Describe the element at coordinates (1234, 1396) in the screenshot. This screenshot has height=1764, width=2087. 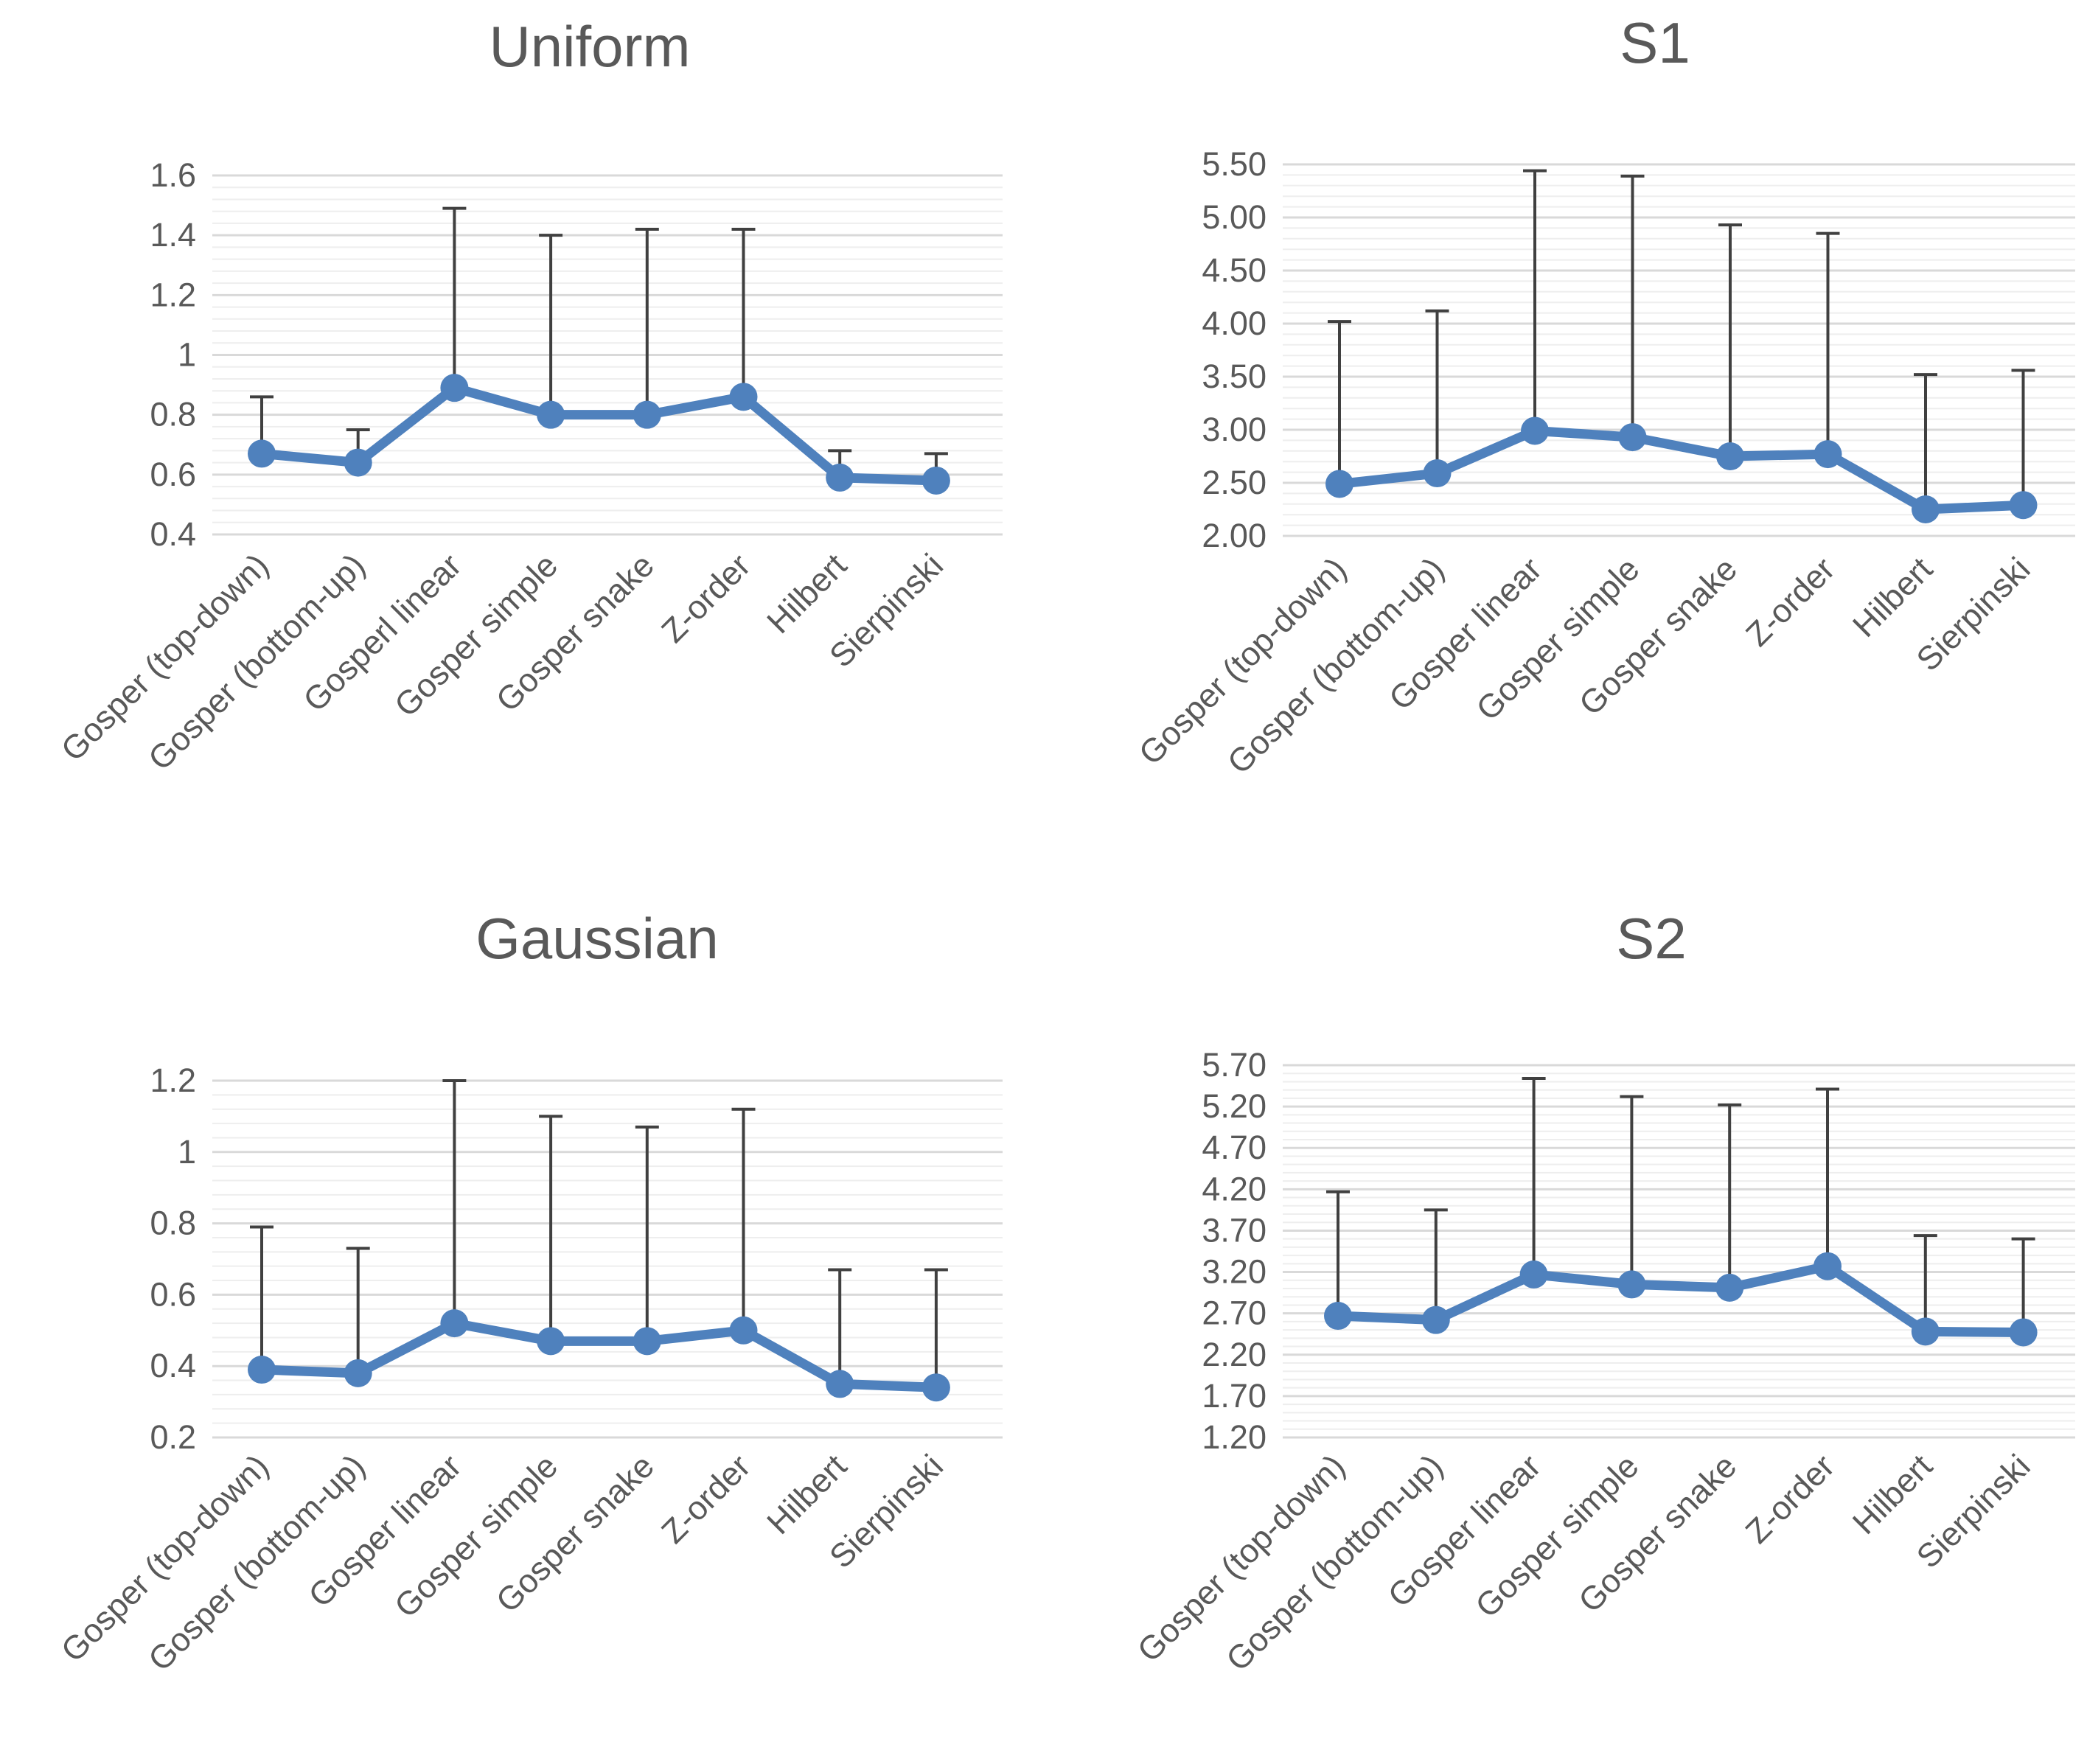
I see `y-tick-label: 1.70` at that location.